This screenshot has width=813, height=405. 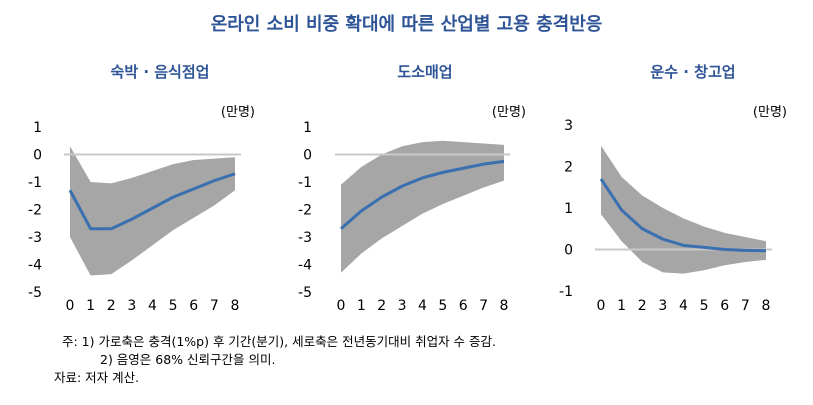 What do you see at coordinates (504, 306) in the screenshot?
I see `panel-2-xtick-label: 8` at bounding box center [504, 306].